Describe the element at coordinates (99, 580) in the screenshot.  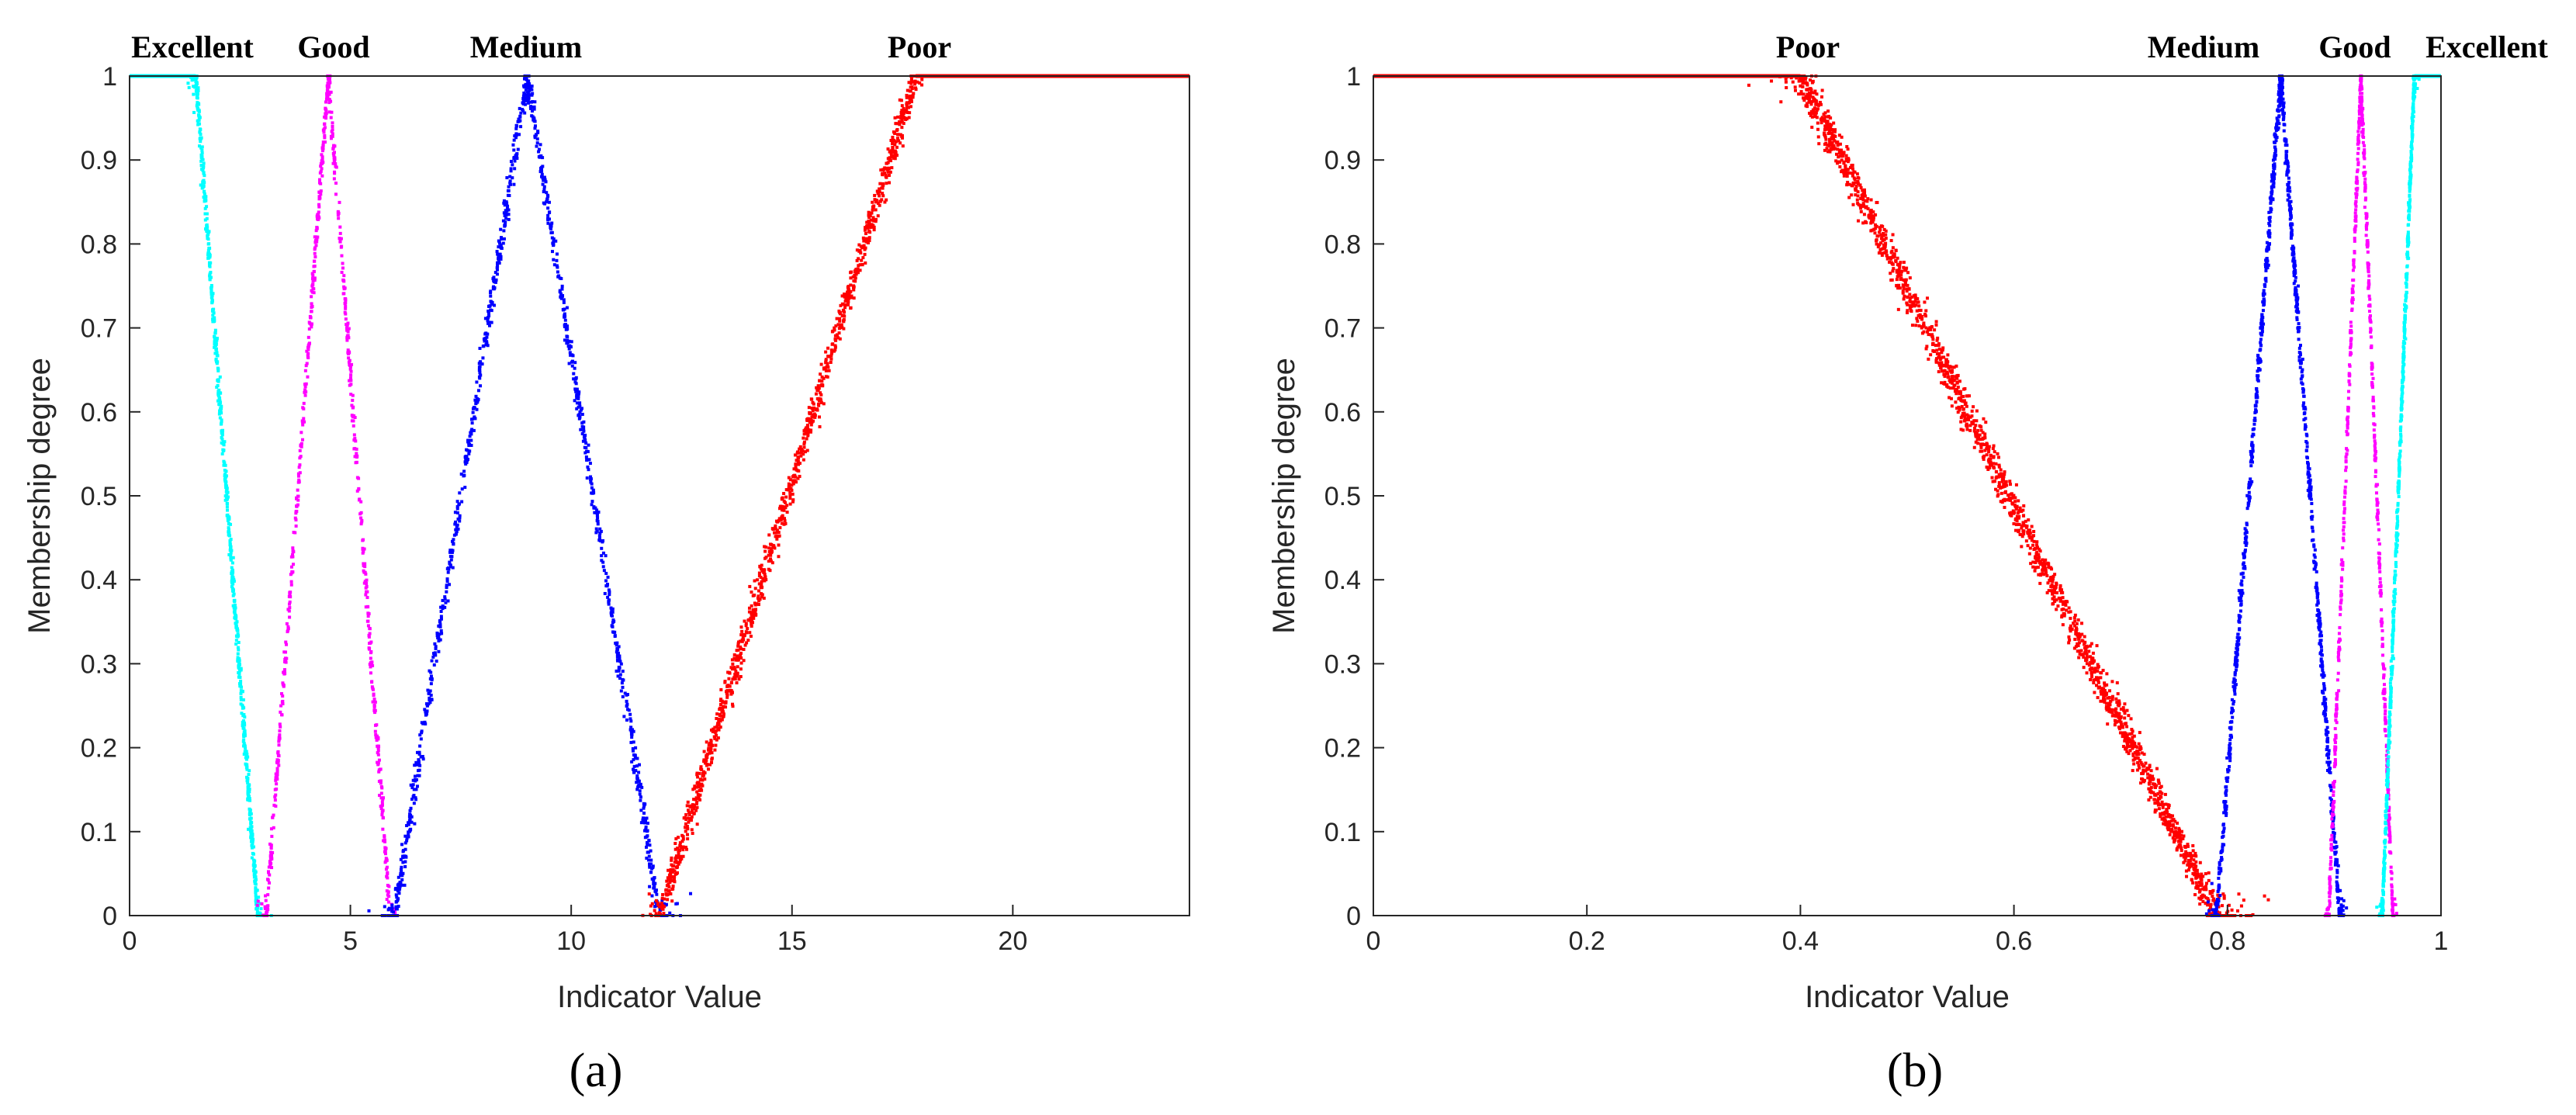
I see `y-tick-label: 0.4` at that location.